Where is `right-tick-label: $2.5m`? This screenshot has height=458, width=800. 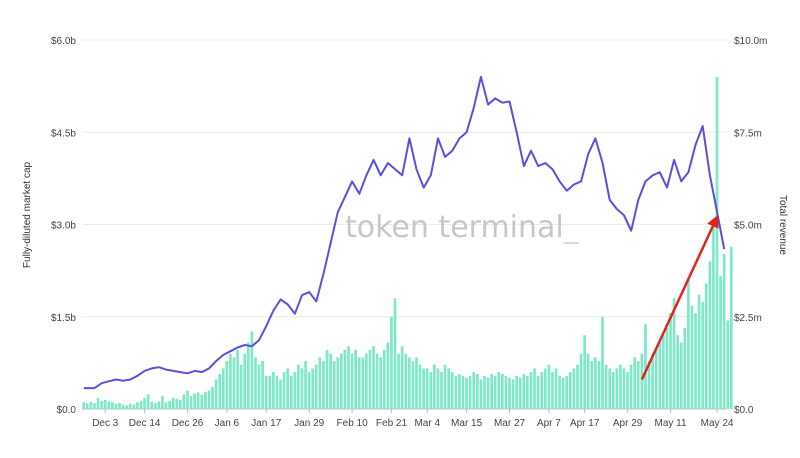
right-tick-label: $2.5m is located at coordinates (748, 318).